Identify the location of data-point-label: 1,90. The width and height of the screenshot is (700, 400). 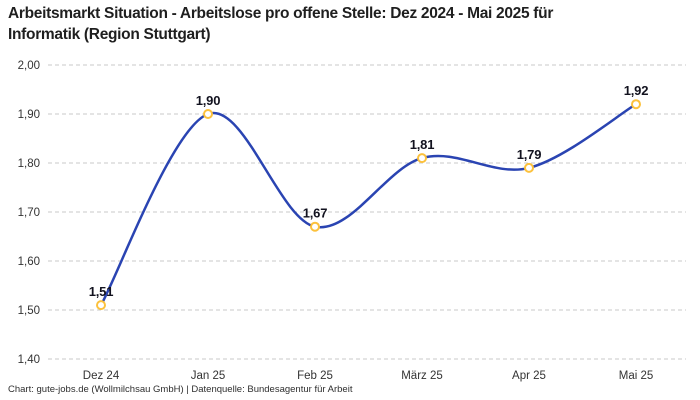
(208, 100).